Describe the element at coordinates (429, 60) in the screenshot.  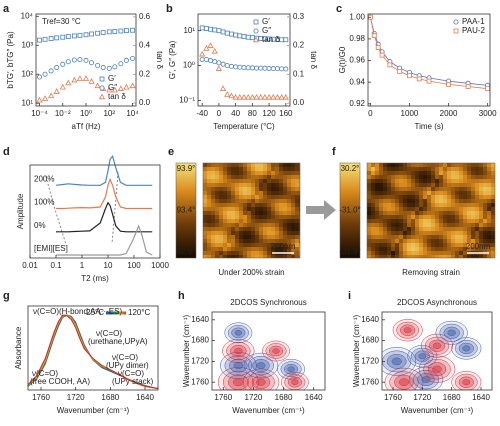
I see `plot-frame` at that location.